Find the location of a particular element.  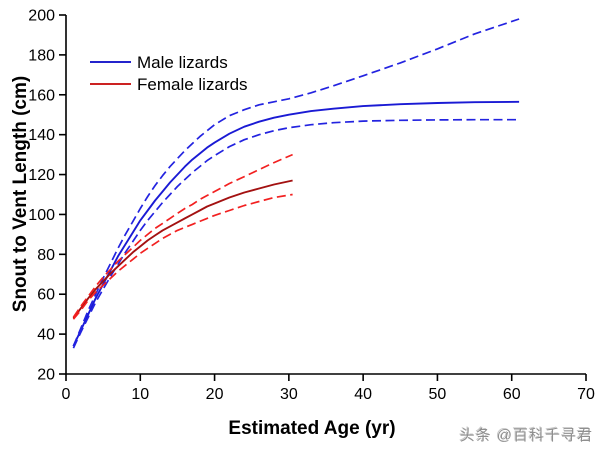

female-mean-line is located at coordinates (182, 249).